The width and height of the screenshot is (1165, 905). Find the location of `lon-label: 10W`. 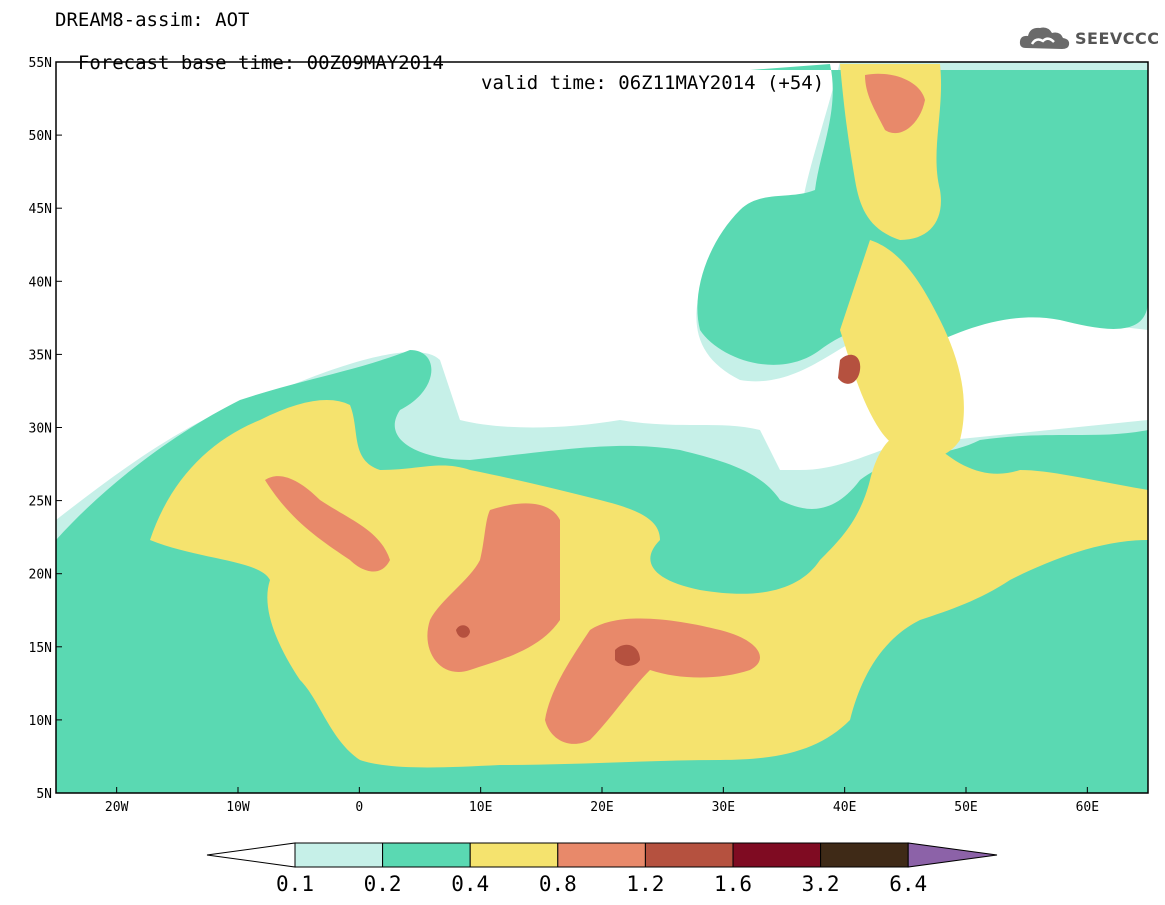

lon-label: 10W is located at coordinates (238, 807).